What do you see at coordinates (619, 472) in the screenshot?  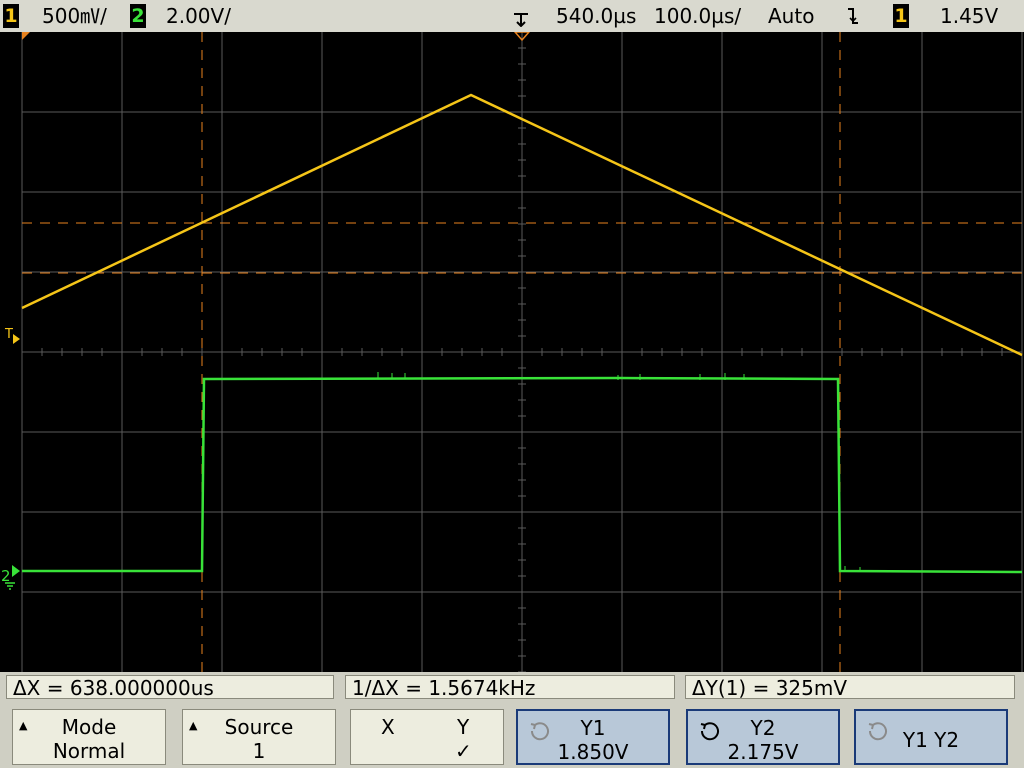 I see `channel-2-noise` at bounding box center [619, 472].